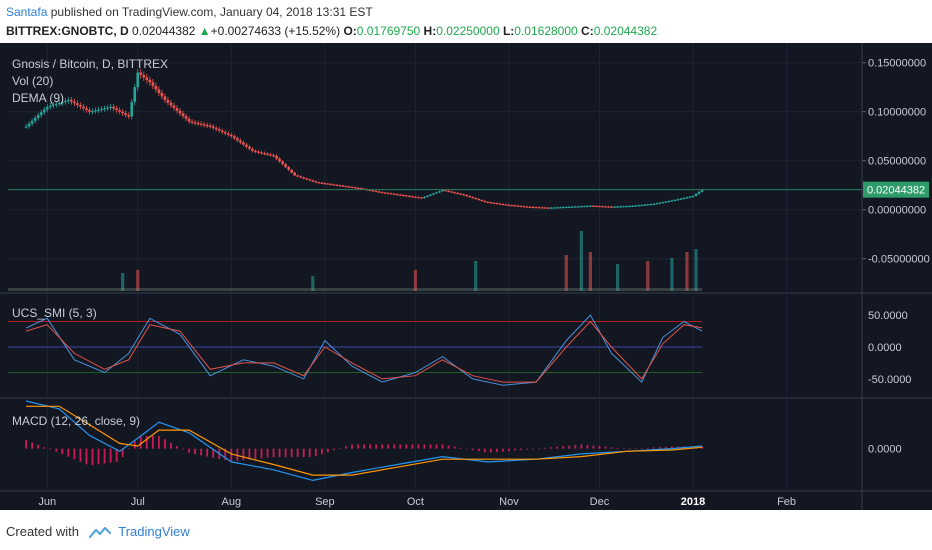 The width and height of the screenshot is (932, 550). What do you see at coordinates (232, 502) in the screenshot?
I see `x-tick-label: Aug` at bounding box center [232, 502].